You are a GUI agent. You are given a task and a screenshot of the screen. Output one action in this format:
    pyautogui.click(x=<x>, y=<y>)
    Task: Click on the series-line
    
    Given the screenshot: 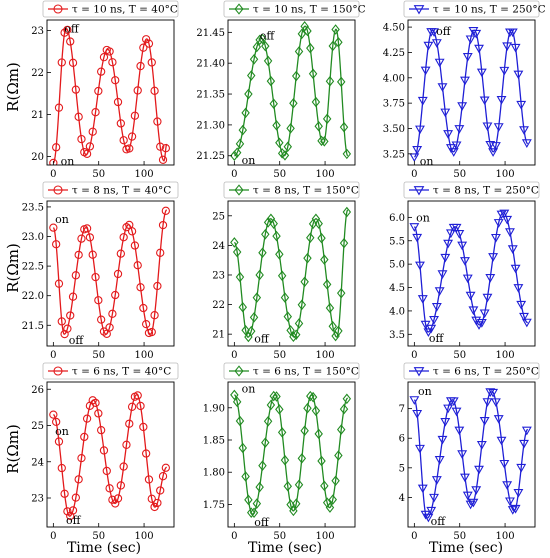 What is the action you would take?
    pyautogui.click(x=291, y=91)
    